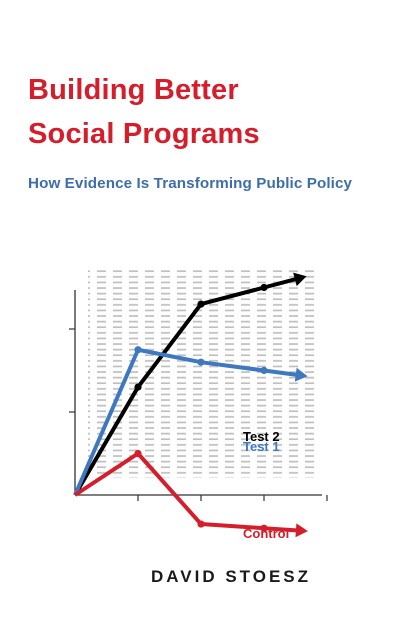 The width and height of the screenshot is (402, 640). Describe the element at coordinates (133, 90) in the screenshot. I see `title-line-1: Building Better` at that location.